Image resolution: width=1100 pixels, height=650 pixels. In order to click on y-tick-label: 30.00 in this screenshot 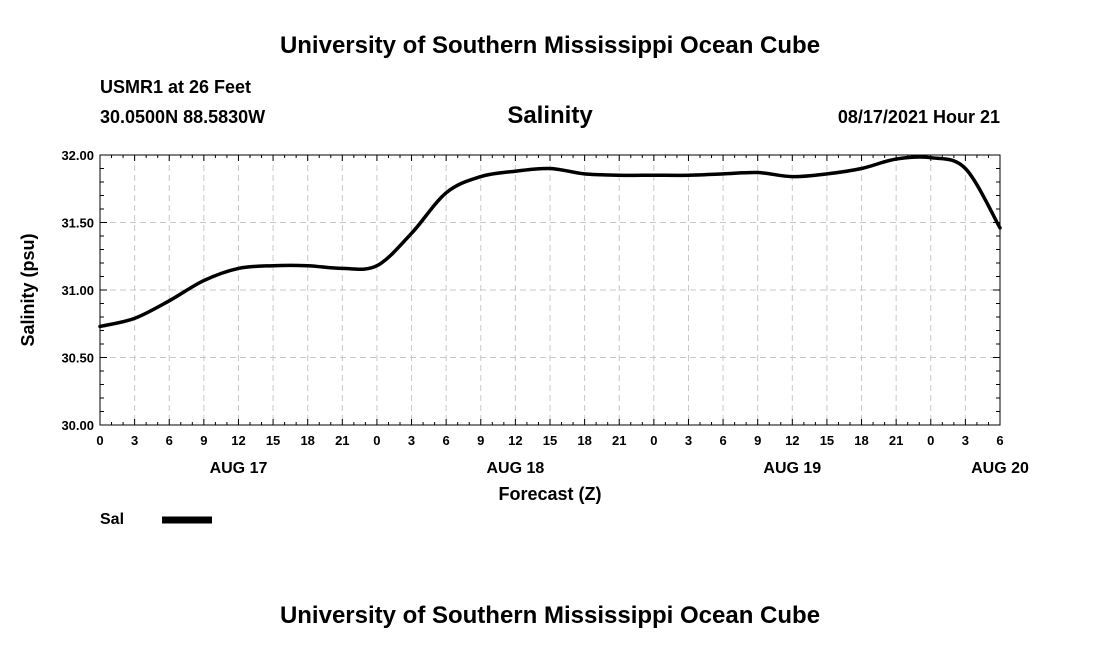, I will do `click(77, 425)`.